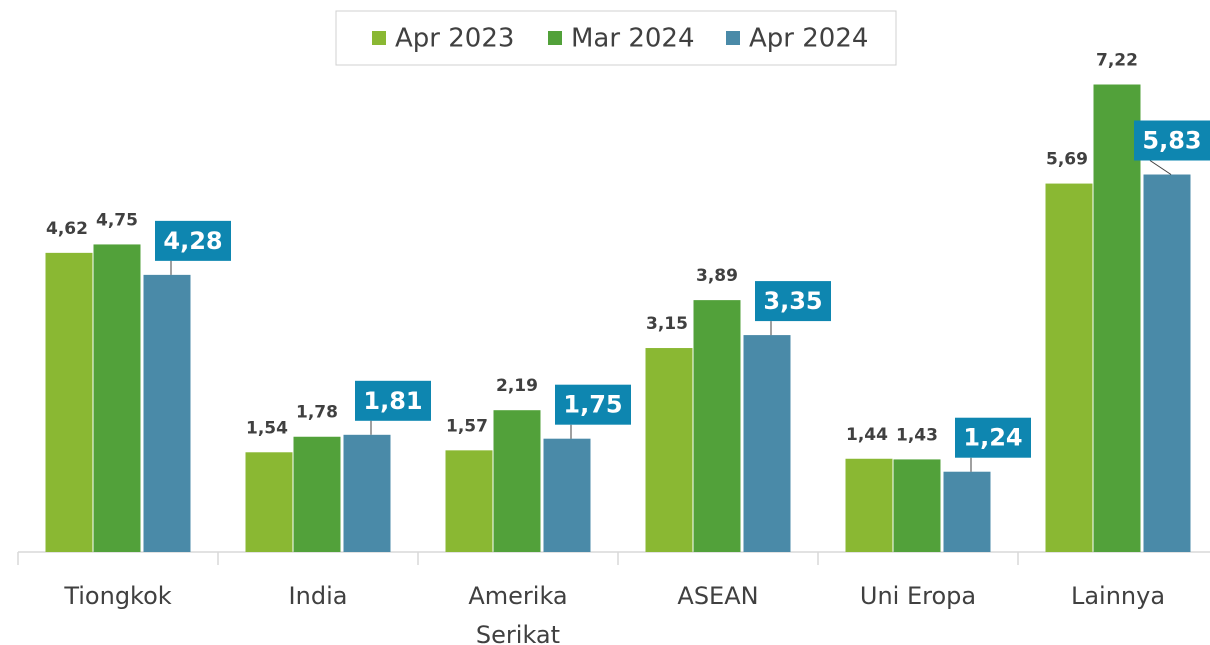 This screenshot has width=1210, height=645. I want to click on data-label: 4,75, so click(117, 220).